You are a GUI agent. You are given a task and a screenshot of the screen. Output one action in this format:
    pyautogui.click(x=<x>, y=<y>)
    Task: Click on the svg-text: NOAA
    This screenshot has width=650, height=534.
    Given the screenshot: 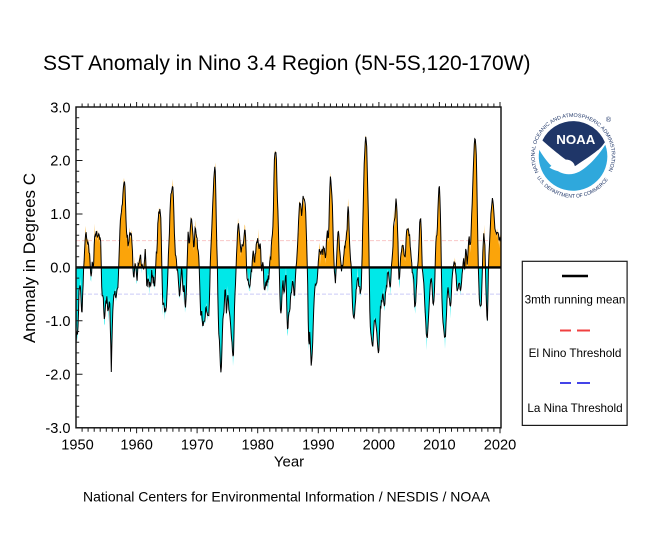 What is the action you would take?
    pyautogui.click(x=575, y=139)
    